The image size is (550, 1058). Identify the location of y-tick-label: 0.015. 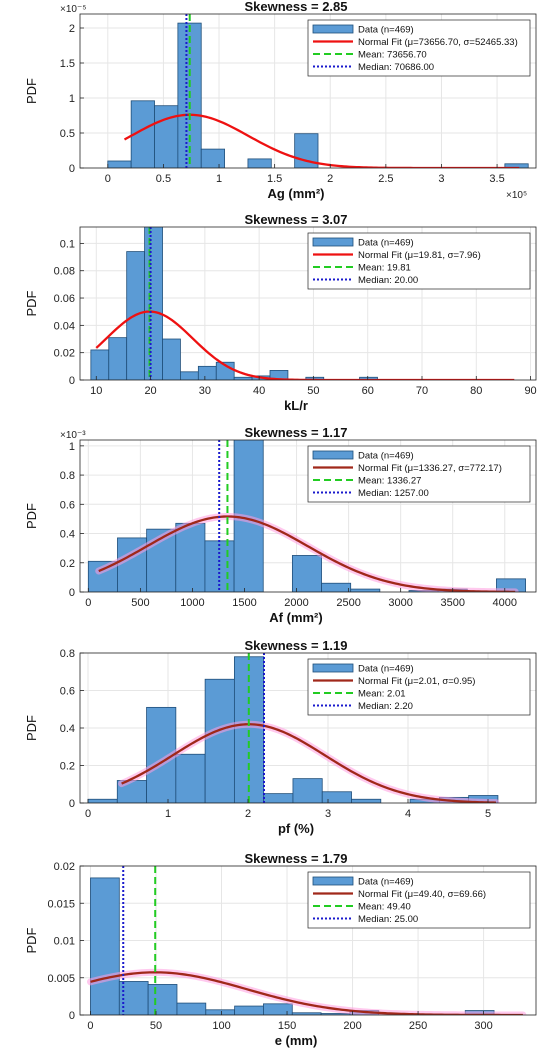
(61, 904).